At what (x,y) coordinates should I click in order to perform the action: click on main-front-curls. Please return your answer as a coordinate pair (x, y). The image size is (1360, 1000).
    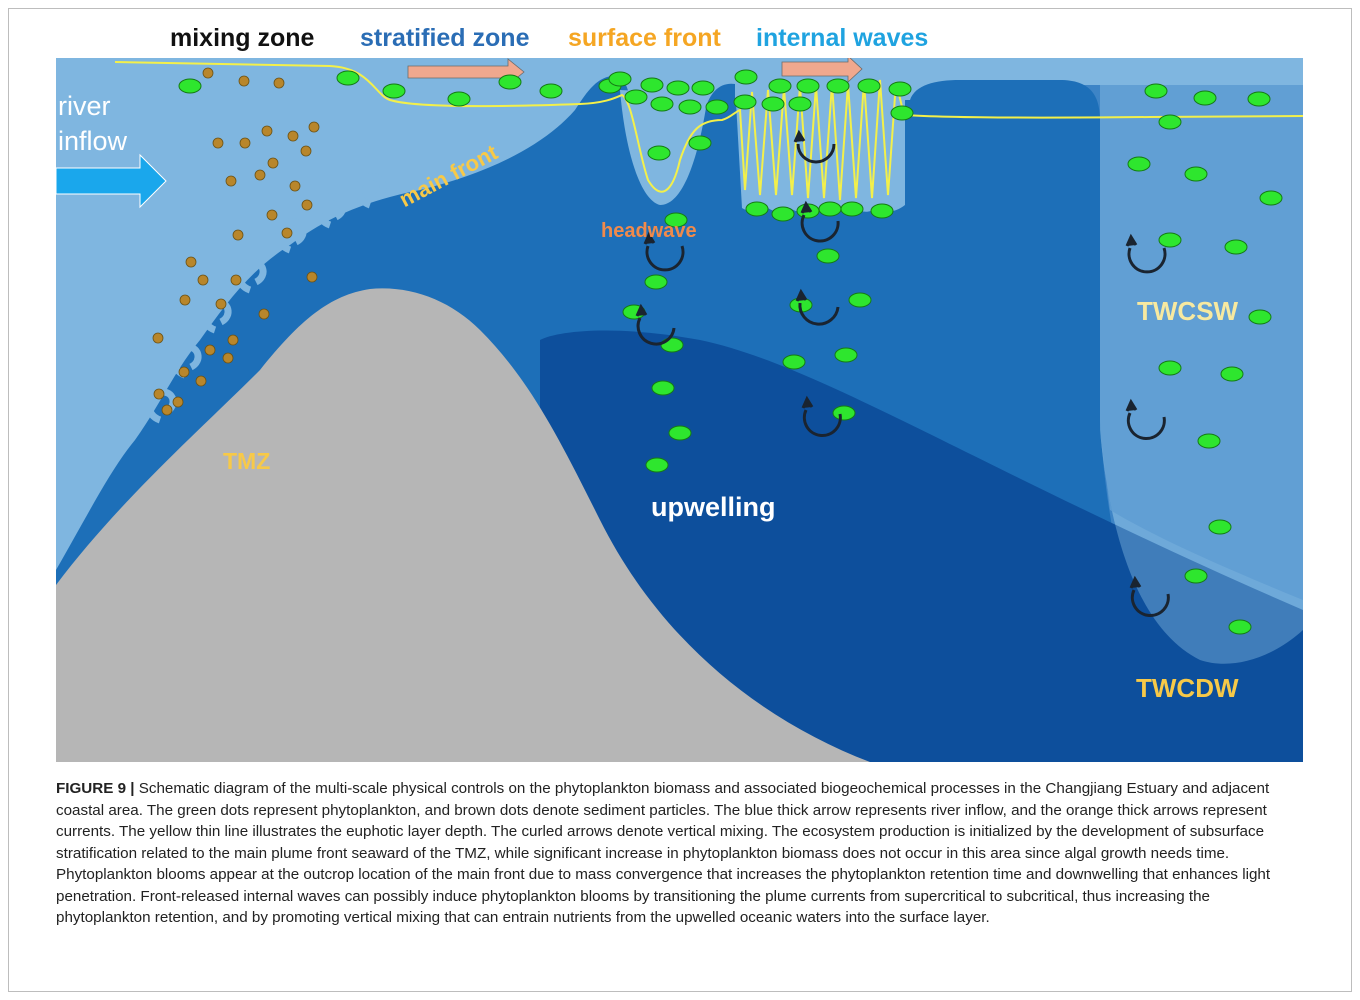
    Looking at the image, I should click on (266, 298).